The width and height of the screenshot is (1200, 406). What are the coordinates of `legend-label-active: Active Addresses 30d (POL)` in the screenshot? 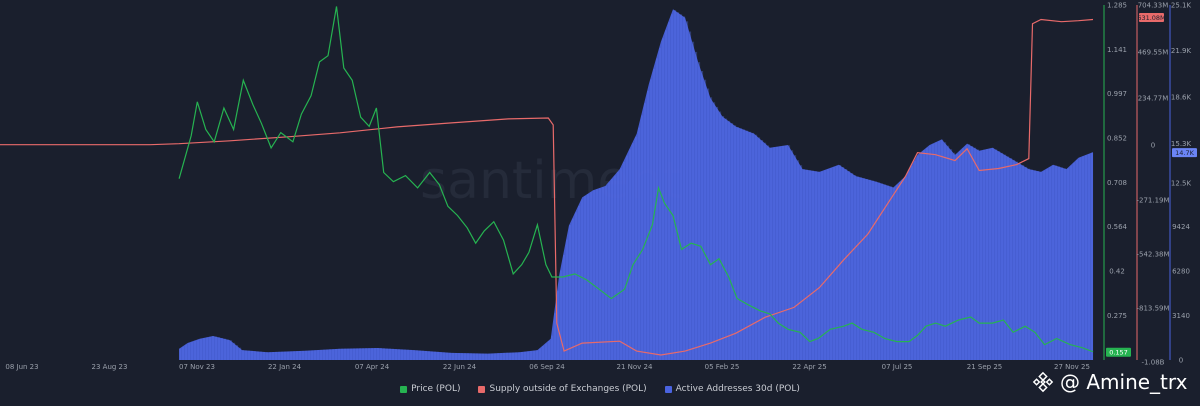 It's located at (737, 389).